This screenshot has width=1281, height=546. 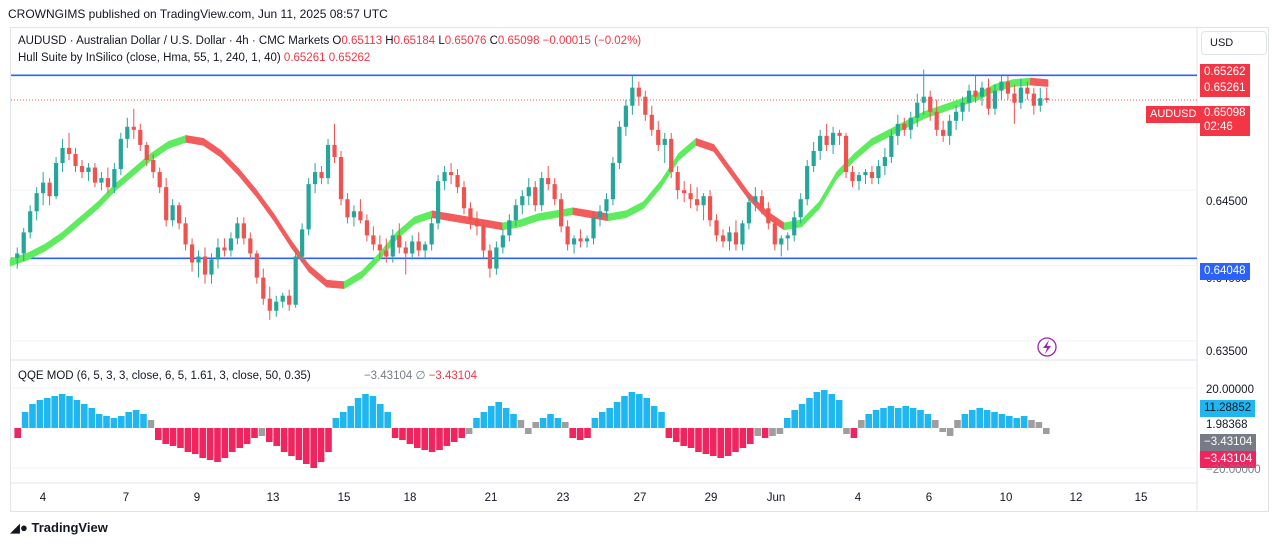 What do you see at coordinates (1234, 43) in the screenshot?
I see `currency-button: USD` at bounding box center [1234, 43].